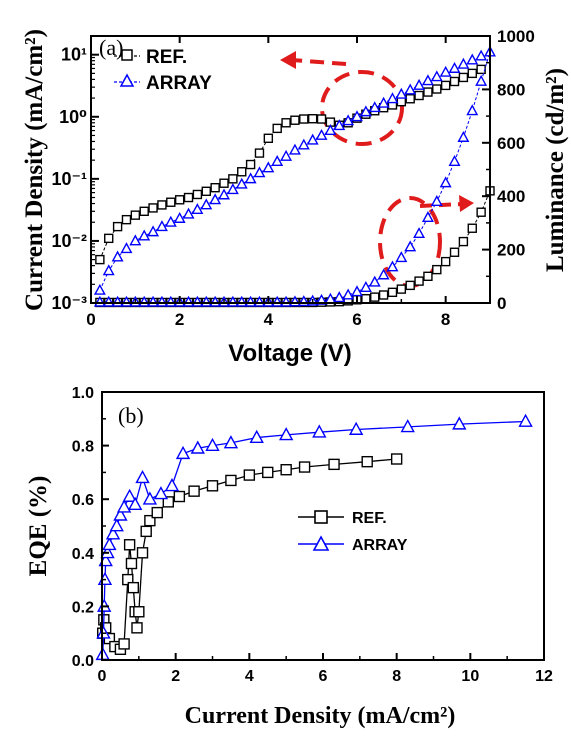  Describe the element at coordinates (290, 353) in the screenshot. I see `x-axis-label-a: Voltage (V)` at that location.